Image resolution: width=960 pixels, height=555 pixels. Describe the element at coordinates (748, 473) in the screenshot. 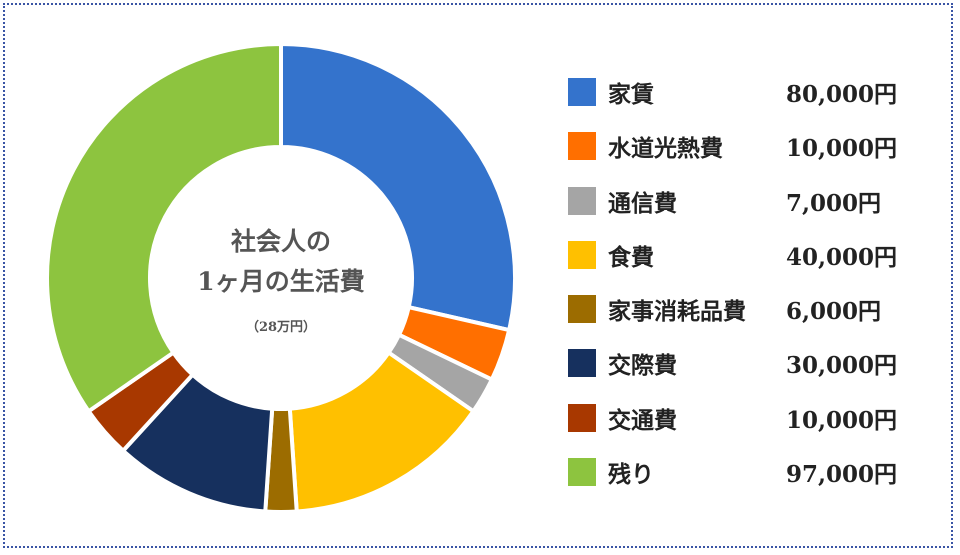

I see `legend-item: 残り 97,000円` at that location.